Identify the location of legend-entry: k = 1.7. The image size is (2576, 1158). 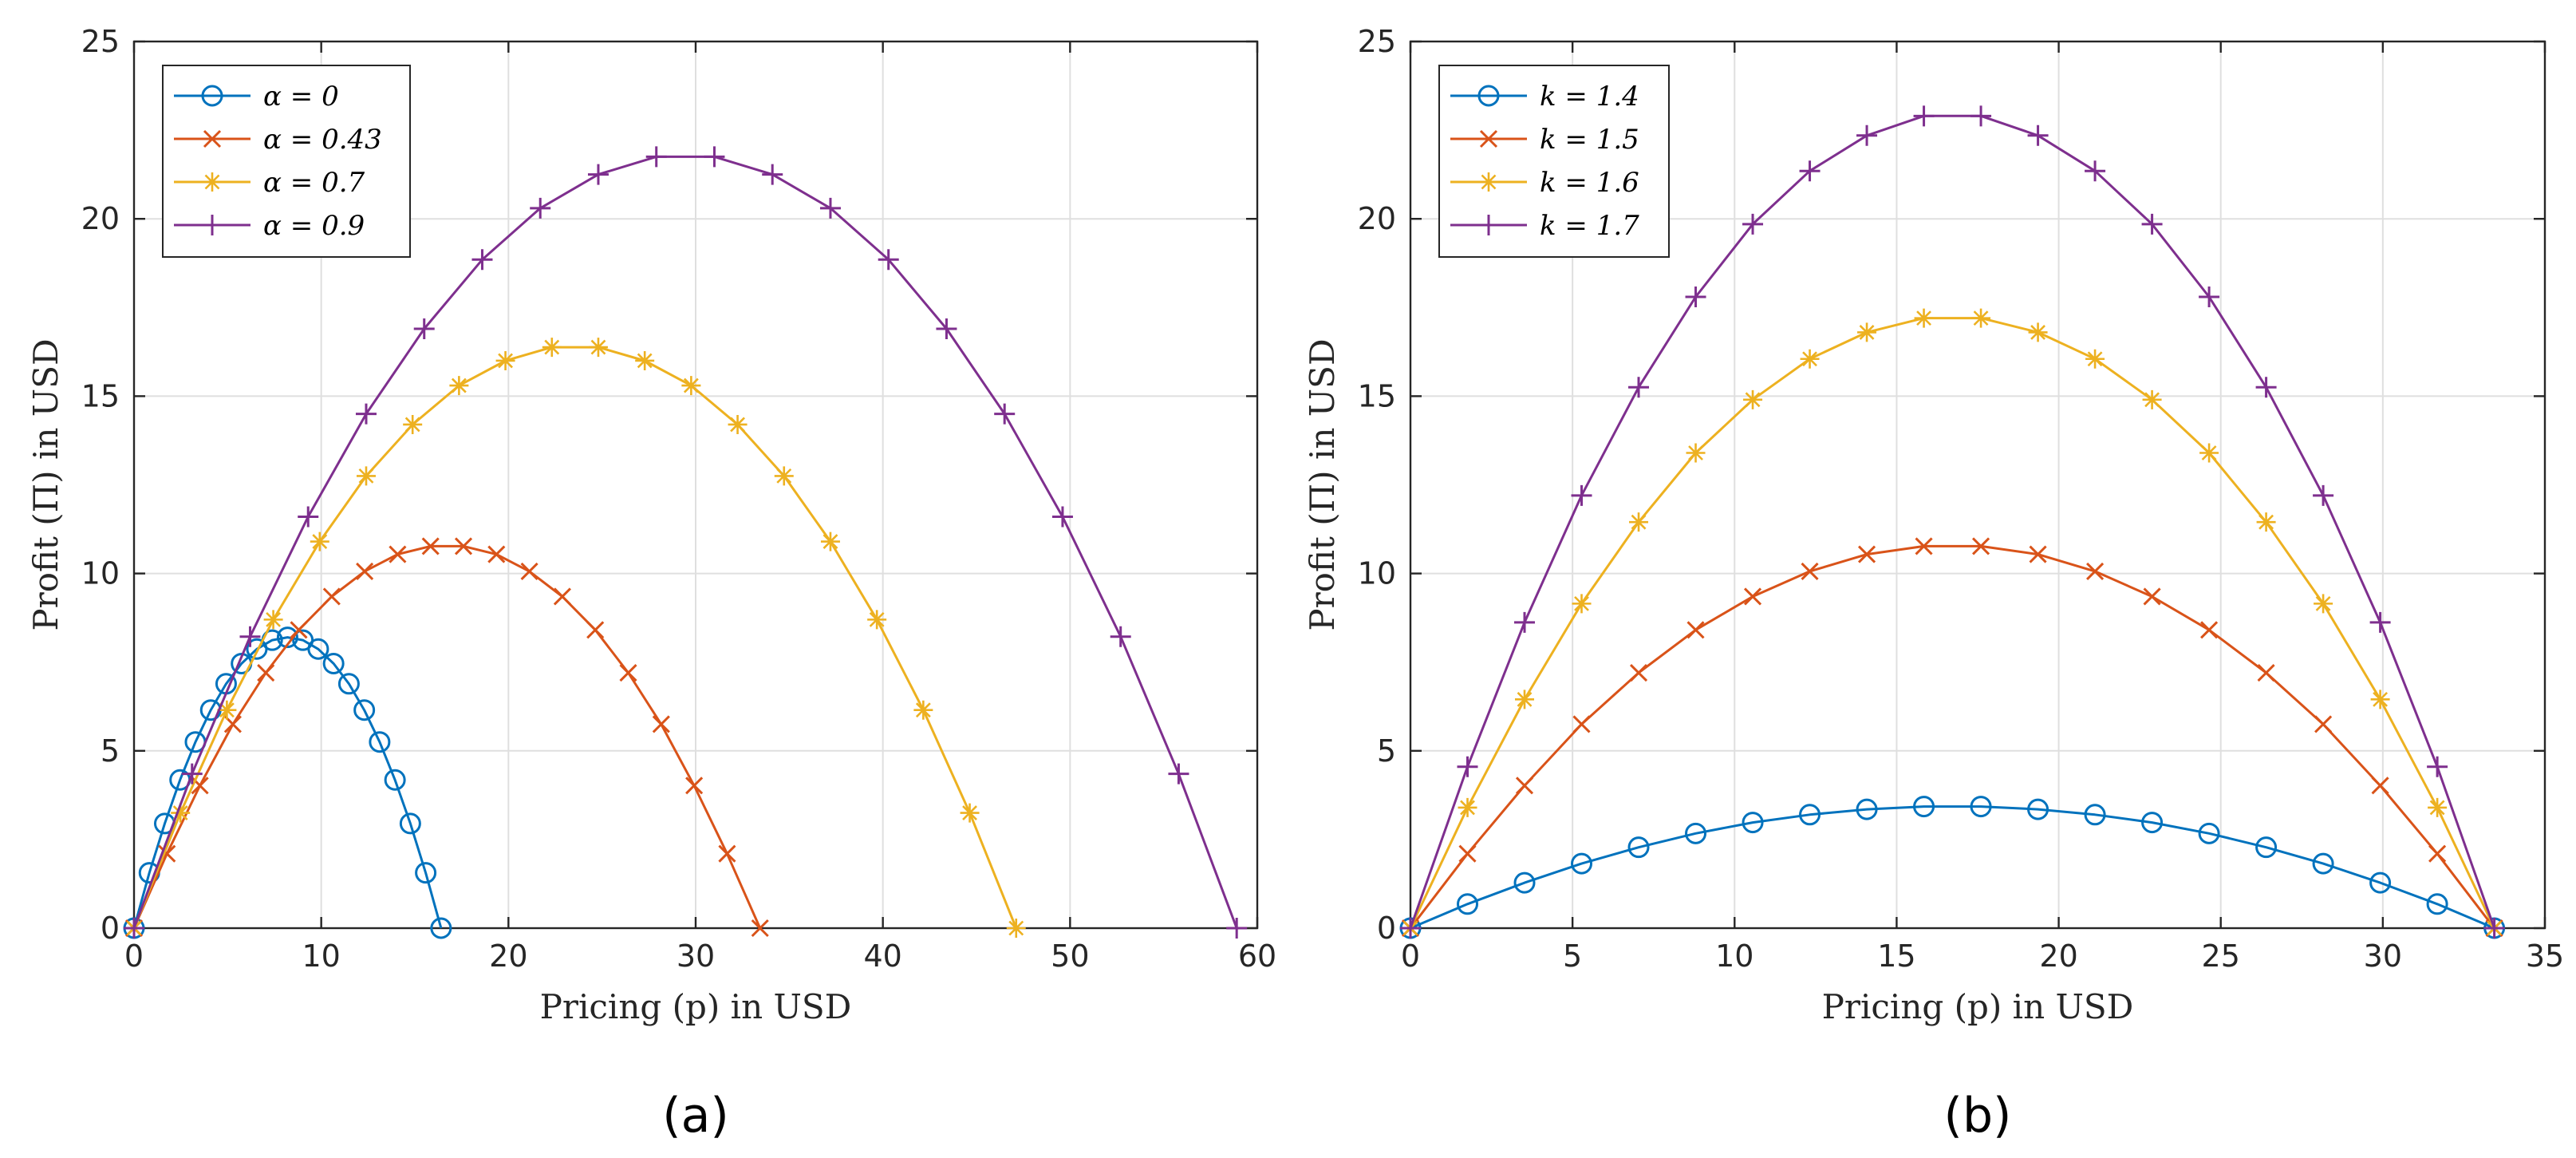
(1590, 226).